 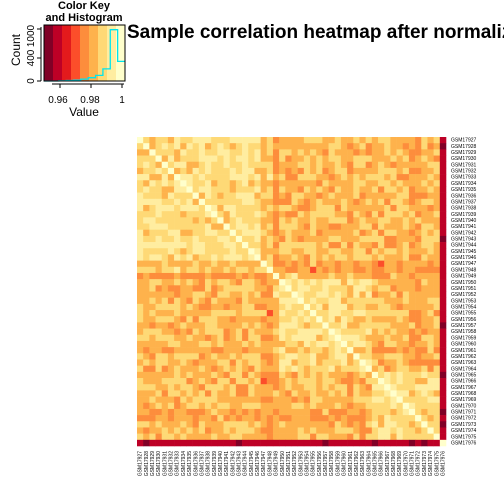 What do you see at coordinates (159, 464) in the screenshot?
I see `column-label: GSM17930` at bounding box center [159, 464].